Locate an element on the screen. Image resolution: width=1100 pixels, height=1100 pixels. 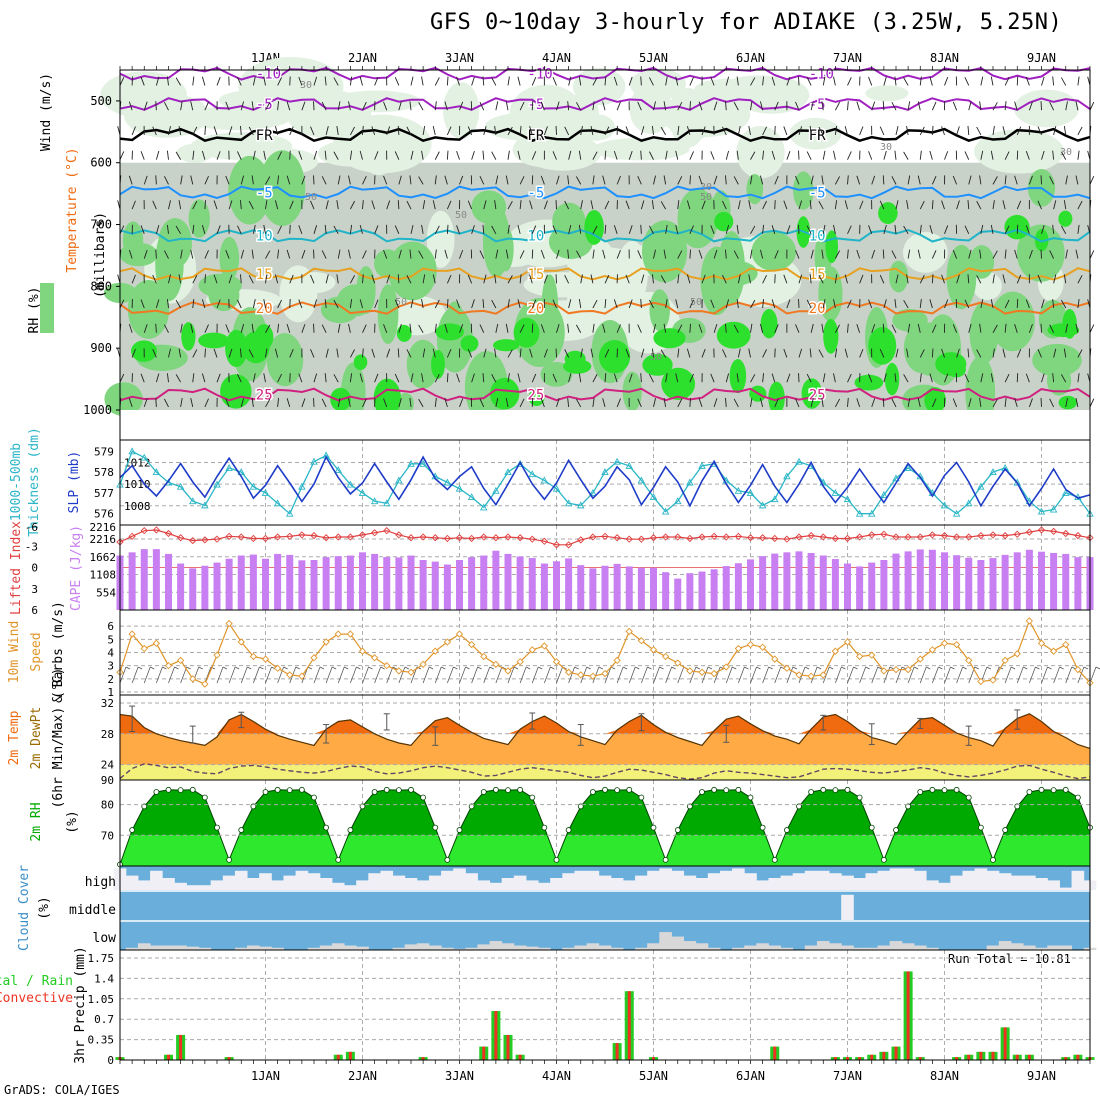
y-axis-label: 3hr Precip (mm) is located at coordinates (80, 1004).